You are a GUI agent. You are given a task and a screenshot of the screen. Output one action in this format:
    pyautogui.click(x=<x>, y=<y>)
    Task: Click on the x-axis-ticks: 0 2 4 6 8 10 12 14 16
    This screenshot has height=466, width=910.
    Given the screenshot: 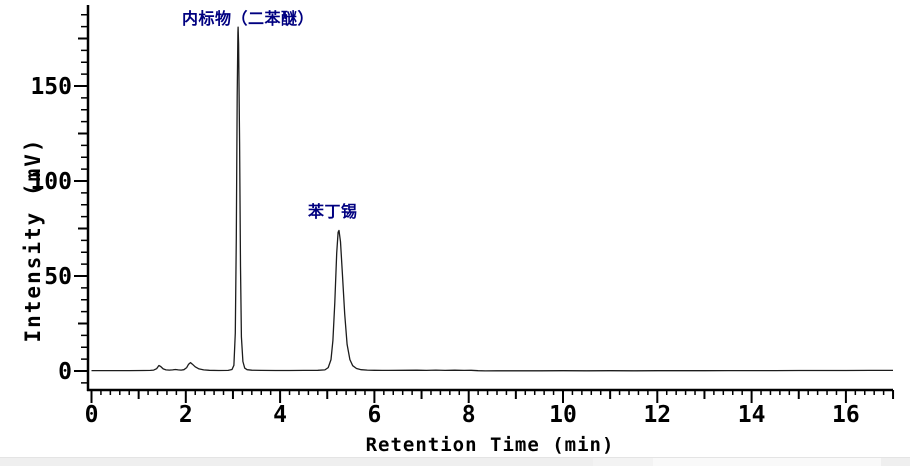 What is the action you would take?
    pyautogui.click(x=490, y=409)
    